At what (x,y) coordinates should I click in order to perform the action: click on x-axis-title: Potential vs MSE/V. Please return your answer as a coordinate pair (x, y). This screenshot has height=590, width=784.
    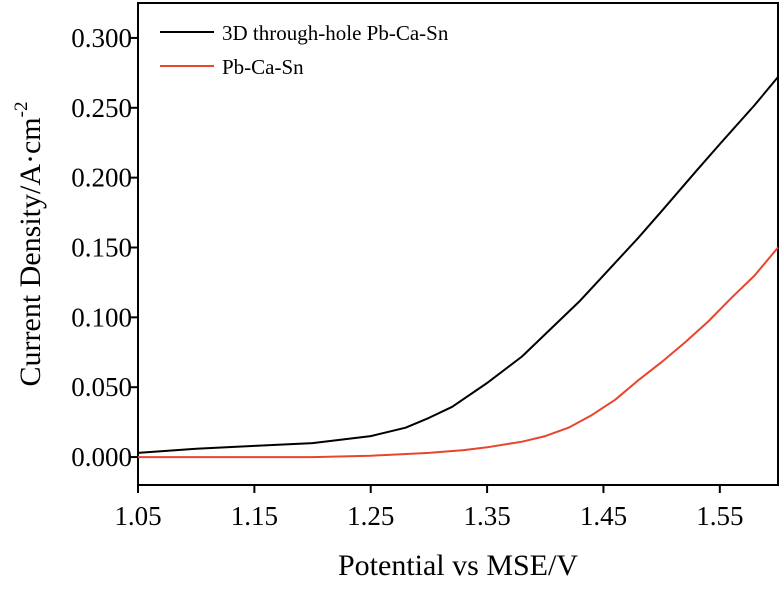
    Looking at the image, I should click on (458, 565).